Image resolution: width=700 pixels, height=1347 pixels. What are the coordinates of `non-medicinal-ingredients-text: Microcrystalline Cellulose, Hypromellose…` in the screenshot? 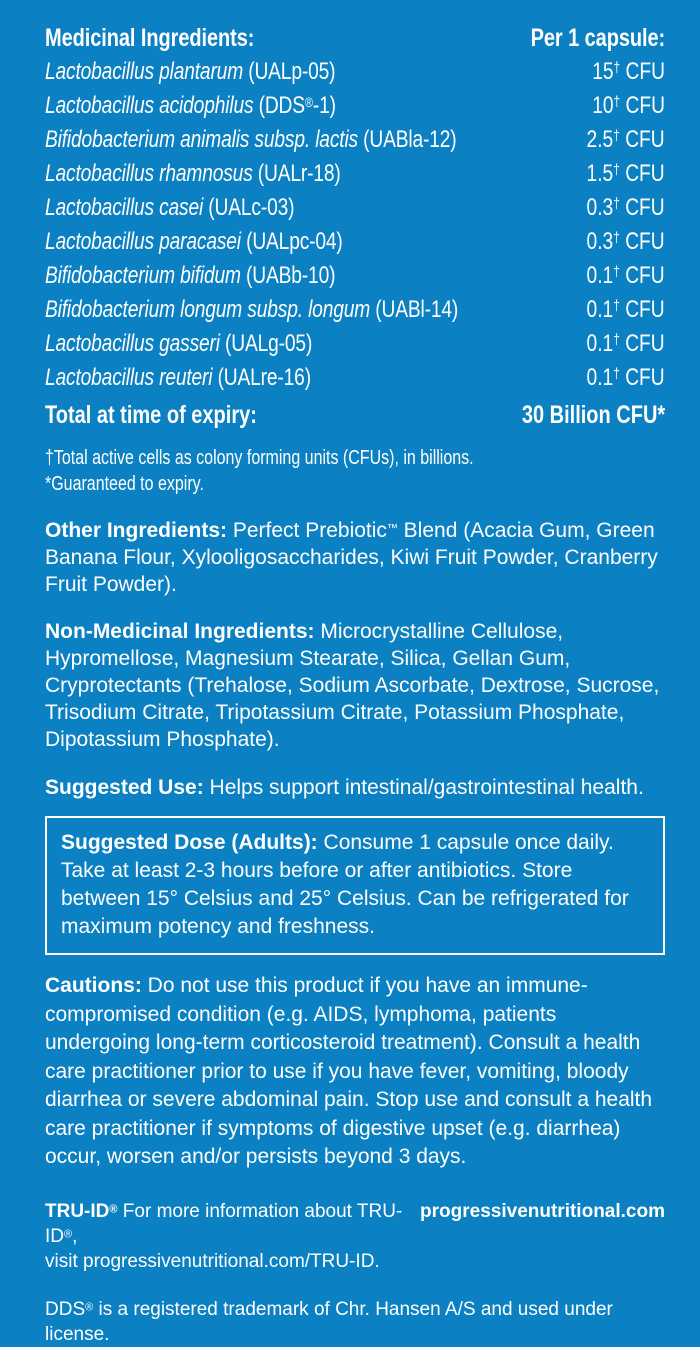 It's located at (352, 685).